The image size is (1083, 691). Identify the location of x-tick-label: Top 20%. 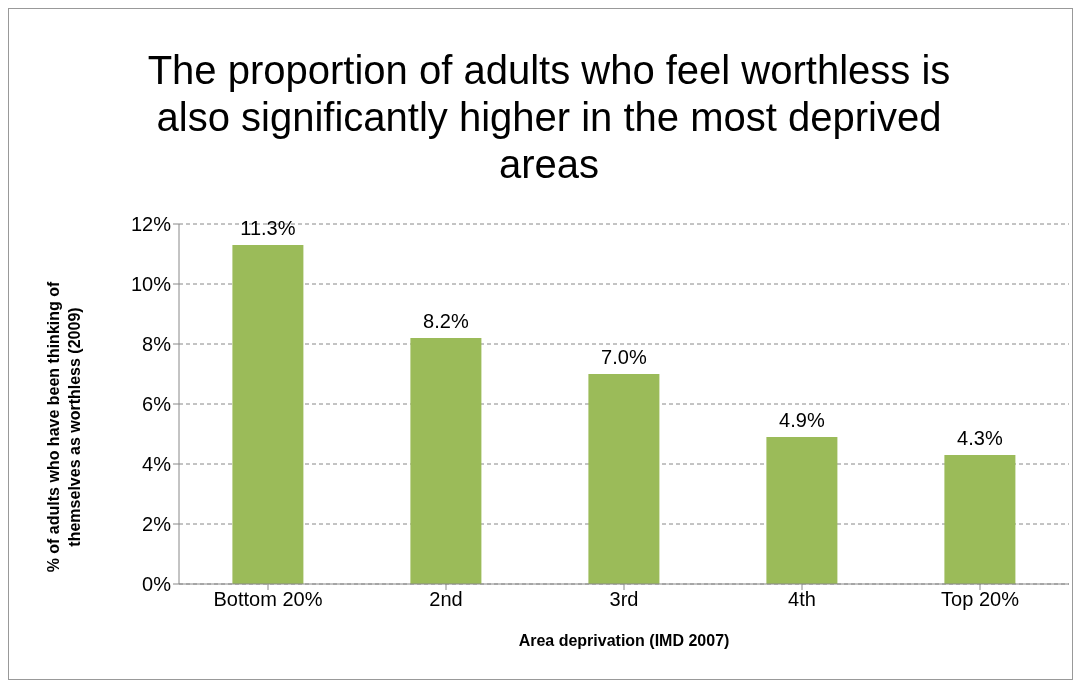
(980, 599).